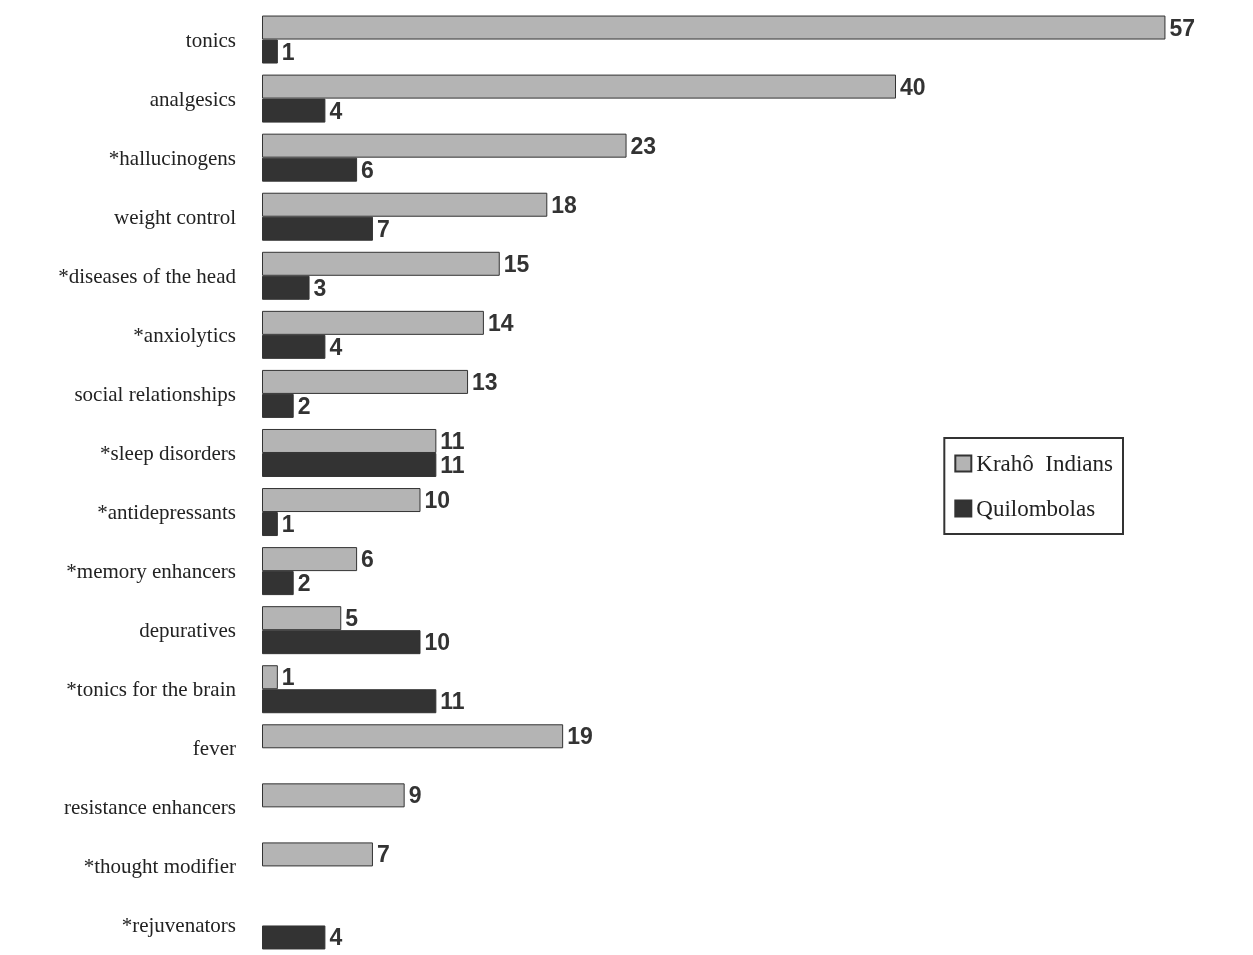 The width and height of the screenshot is (1253, 955). What do you see at coordinates (320, 287) in the screenshot?
I see `data-label: 3` at bounding box center [320, 287].